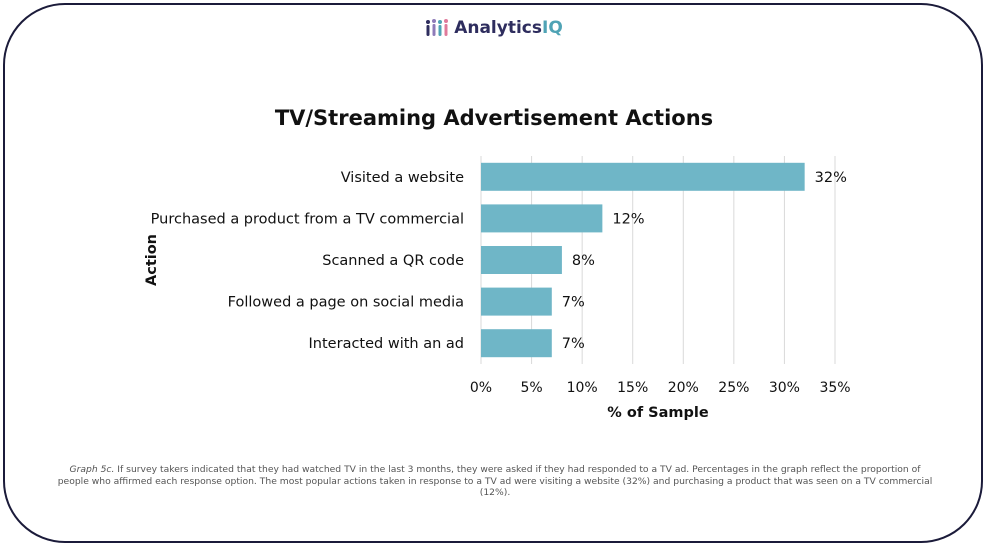 This screenshot has width=988, height=548. I want to click on brand-logo: AnalyticsIQ, so click(494, 32).